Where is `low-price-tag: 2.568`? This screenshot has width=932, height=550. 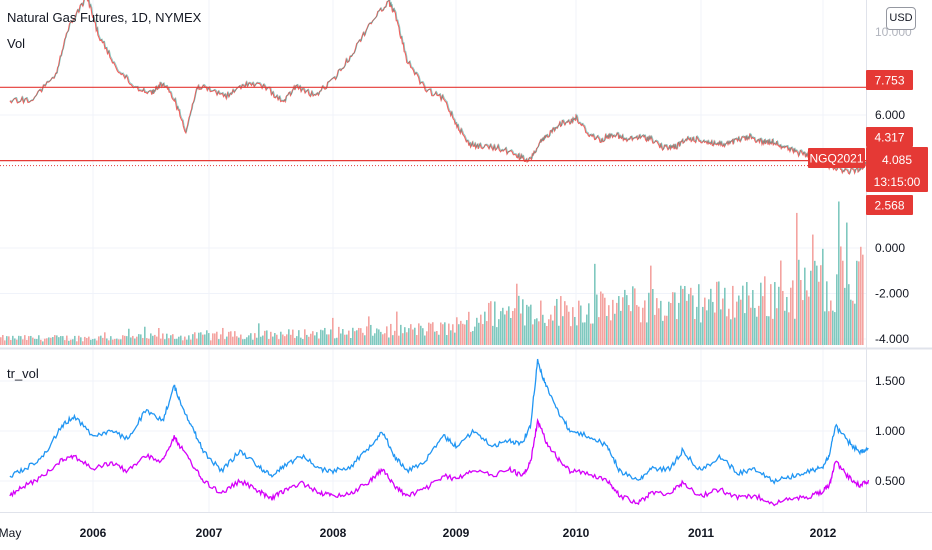 low-price-tag: 2.568 is located at coordinates (889, 206).